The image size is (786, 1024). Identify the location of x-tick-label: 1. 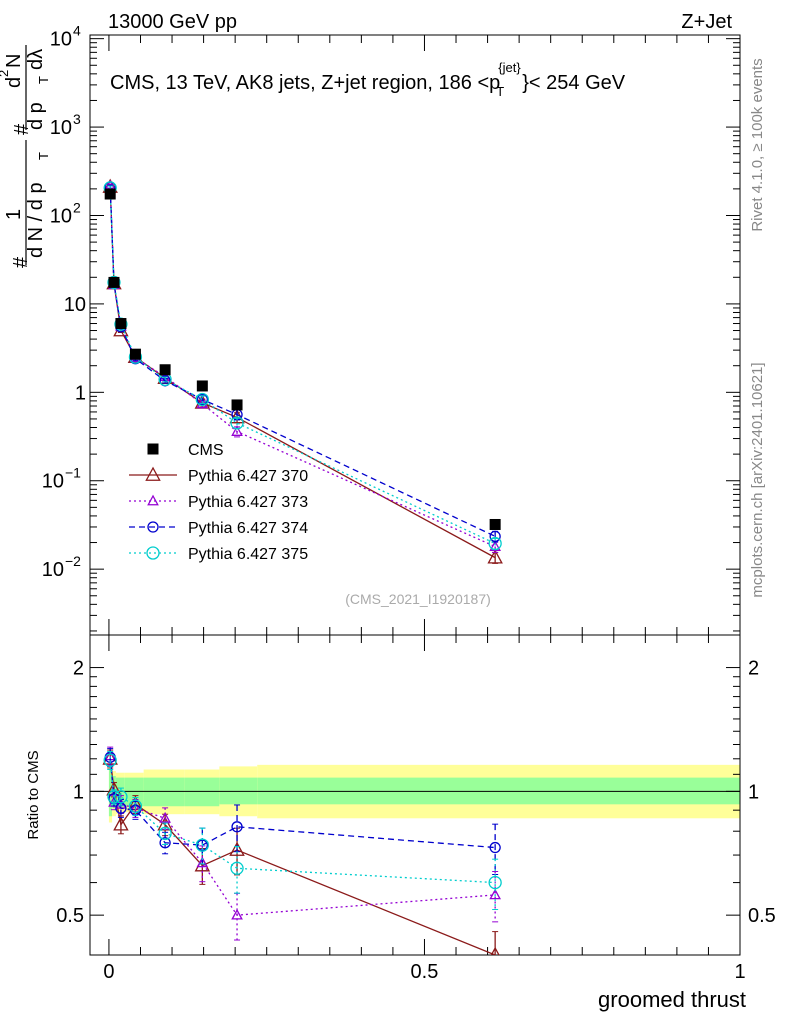
(739, 972).